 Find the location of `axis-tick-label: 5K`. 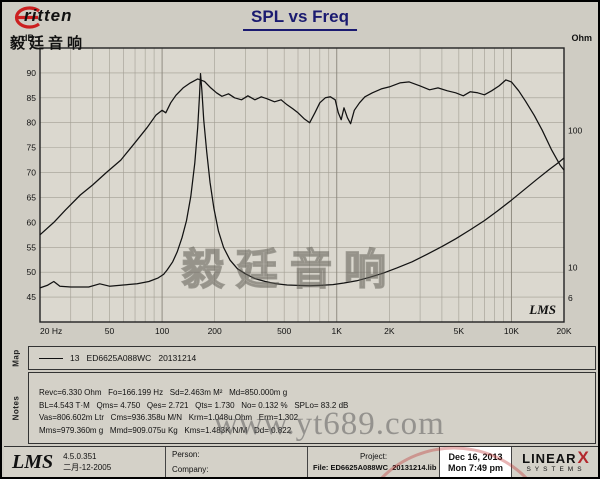

axis-tick-label: 5K is located at coordinates (459, 331).